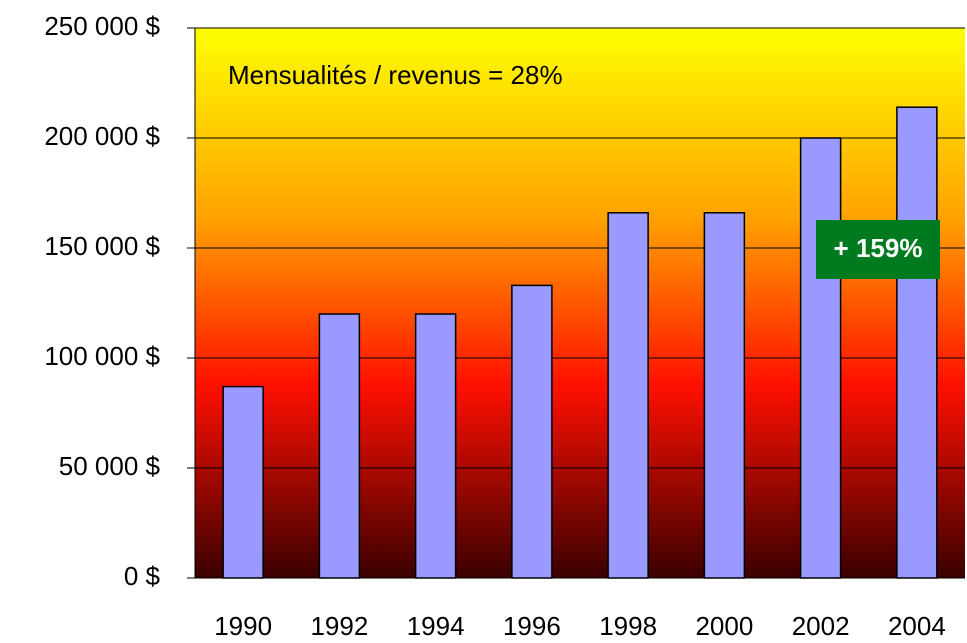 Image resolution: width=967 pixels, height=643 pixels. What do you see at coordinates (102, 246) in the screenshot?
I see `y-tick-label: 150 000 $` at bounding box center [102, 246].